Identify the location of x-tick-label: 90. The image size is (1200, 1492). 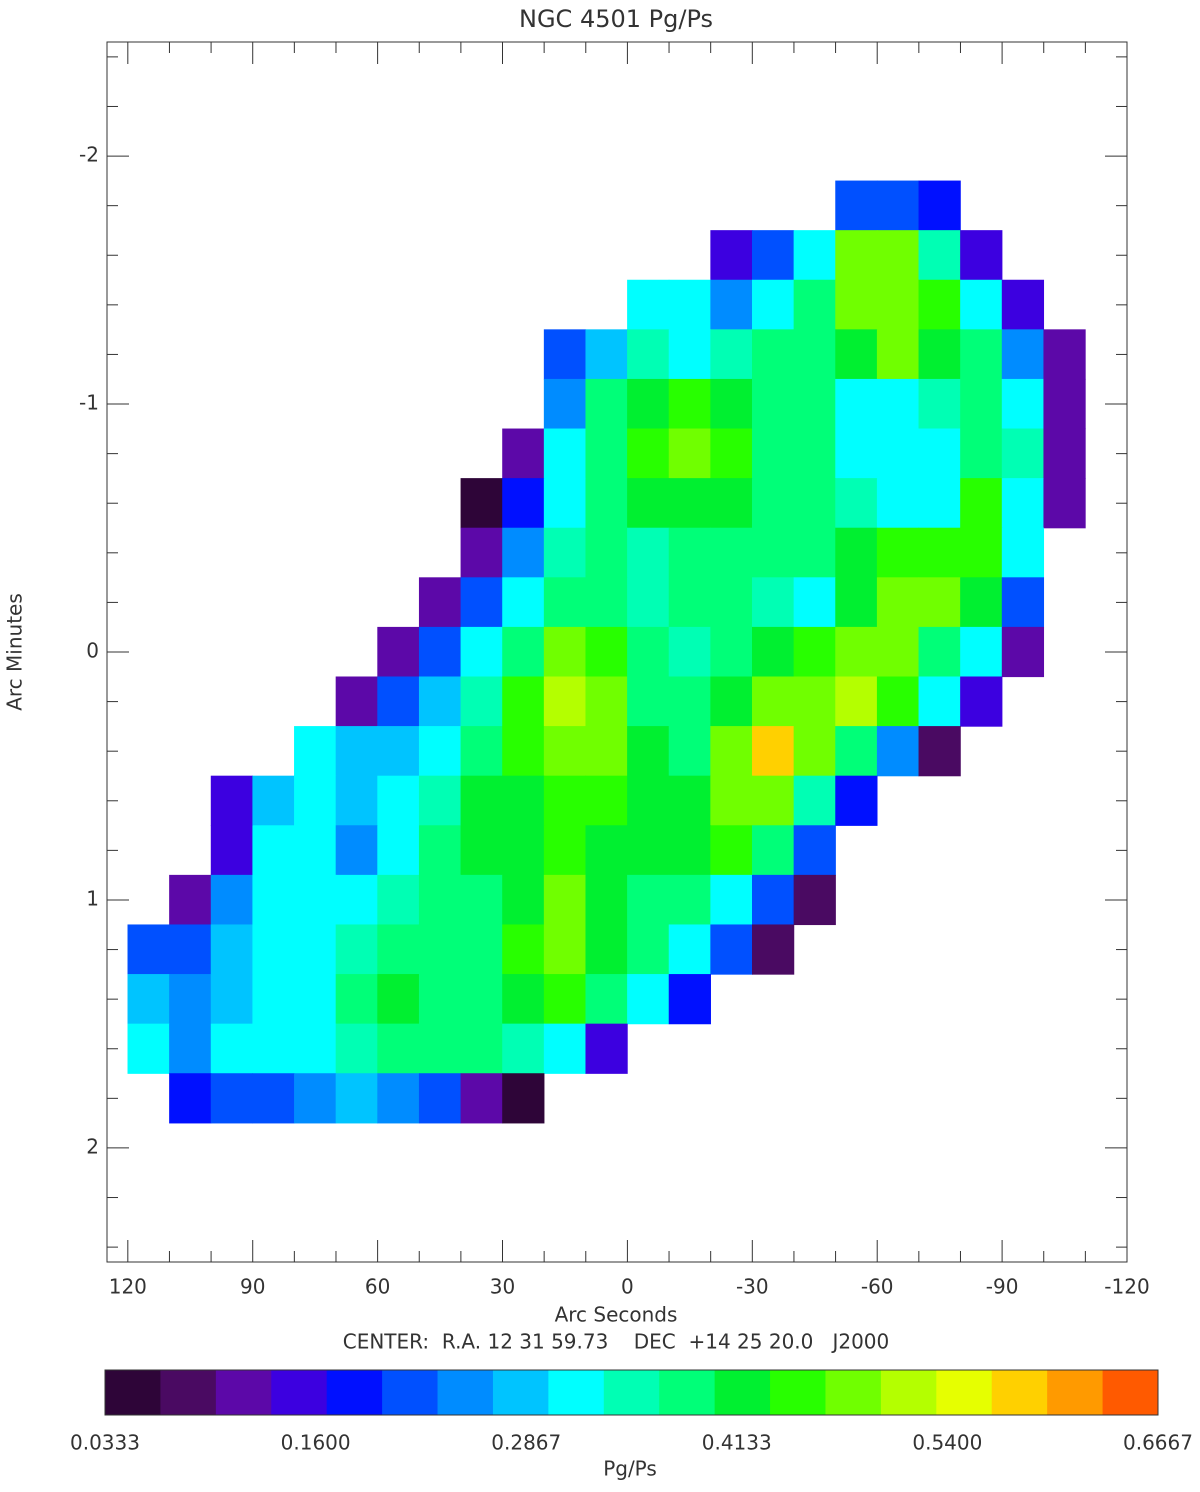
(252, 1287).